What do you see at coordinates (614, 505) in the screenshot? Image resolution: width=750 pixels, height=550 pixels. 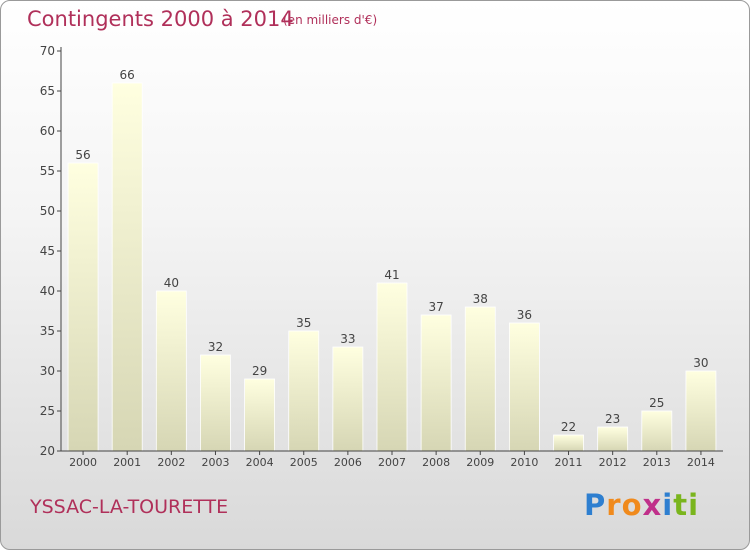 I see `logo-letter: r` at bounding box center [614, 505].